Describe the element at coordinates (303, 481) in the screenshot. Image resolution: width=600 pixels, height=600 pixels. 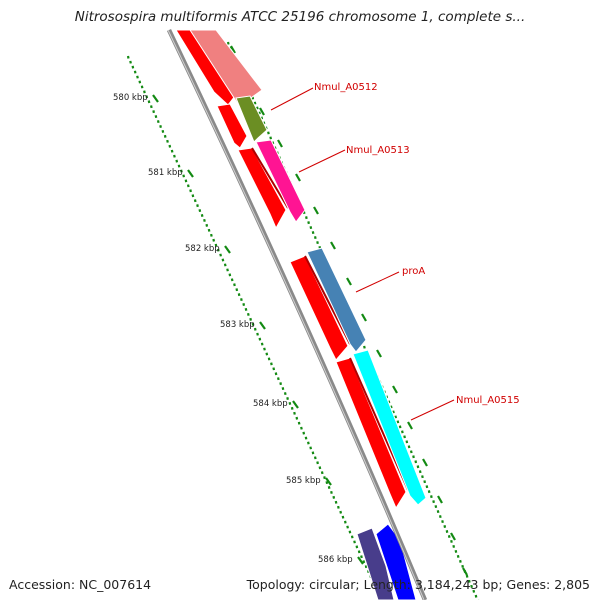
I see `ruler-tick-label: 585 kbp` at that location.